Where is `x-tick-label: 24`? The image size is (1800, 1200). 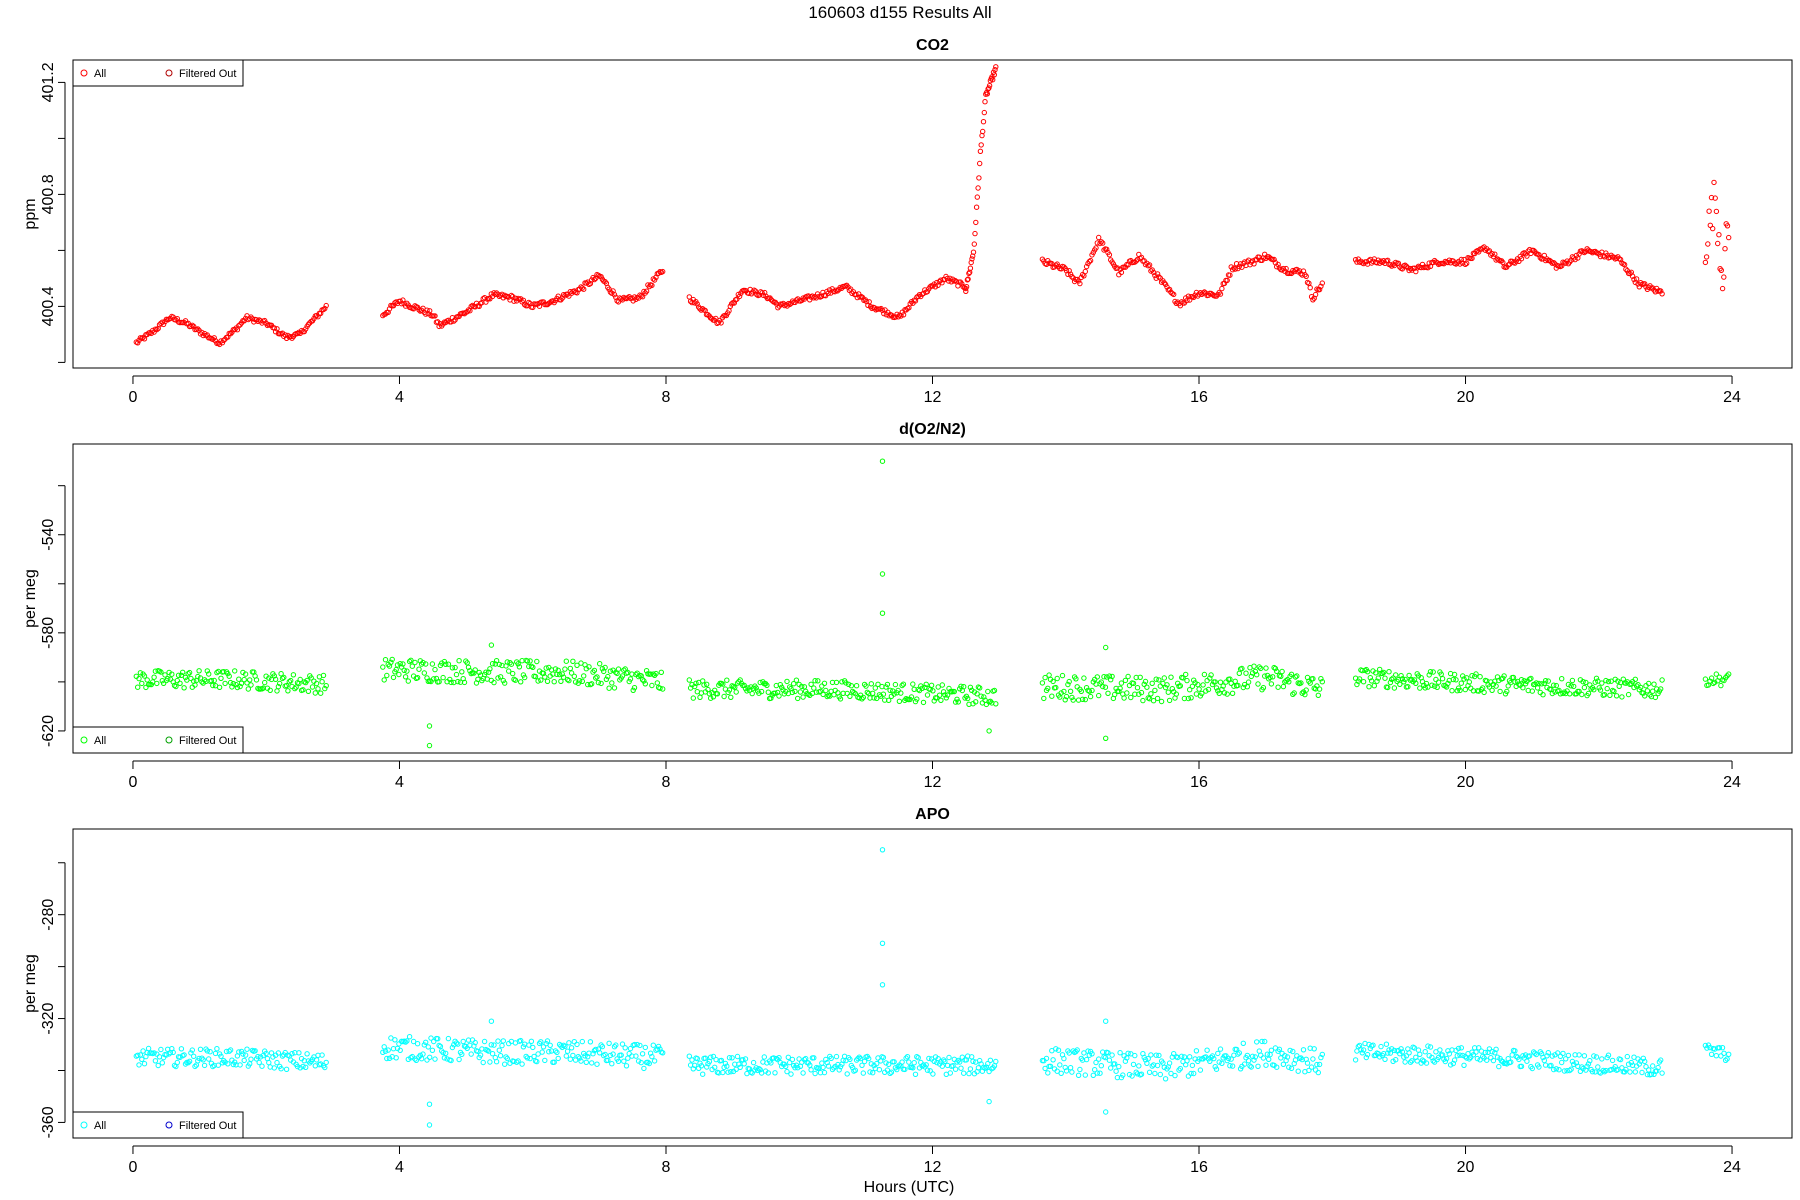
x-tick-label: 24 is located at coordinates (1732, 397).